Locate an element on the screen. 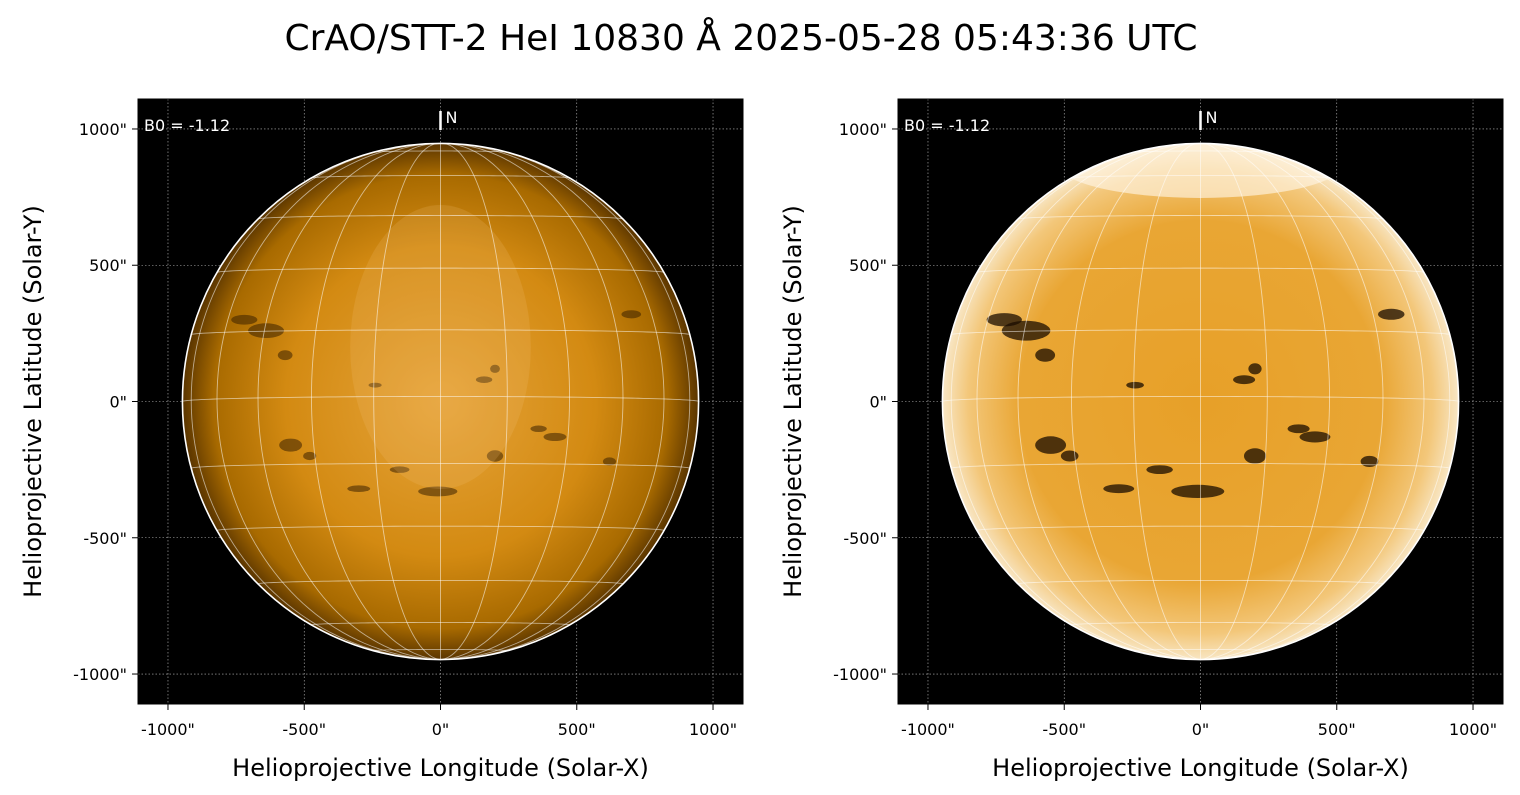 The height and width of the screenshot is (795, 1520). y-tick-label: 1000" is located at coordinates (103, 129).